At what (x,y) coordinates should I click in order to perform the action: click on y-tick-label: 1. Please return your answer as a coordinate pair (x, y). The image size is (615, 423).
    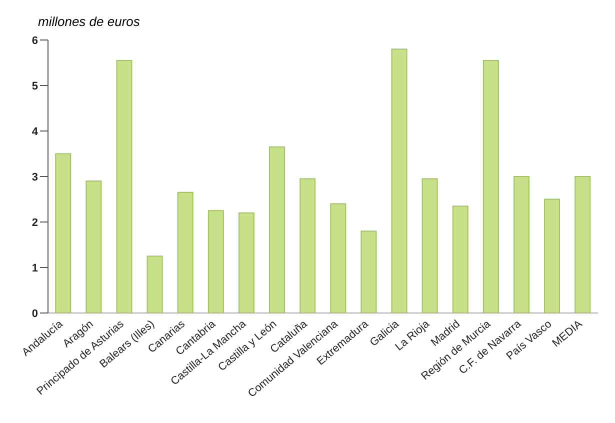
    Looking at the image, I should click on (35, 268).